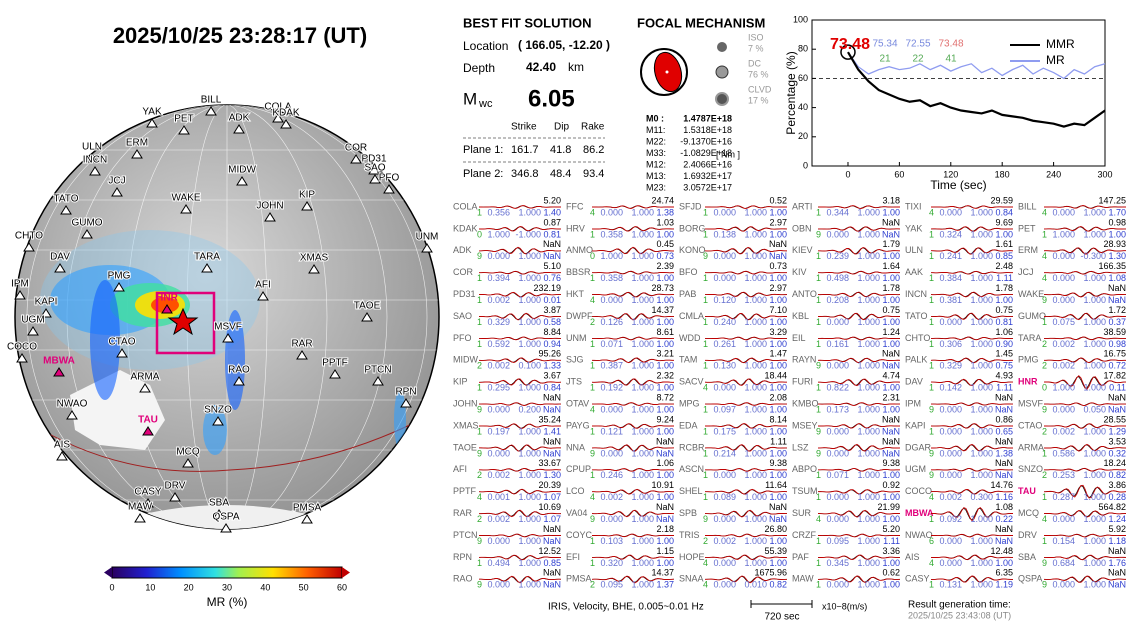 The height and width of the screenshot is (631, 1136). I want to click on station-name: XMAS, so click(466, 425).